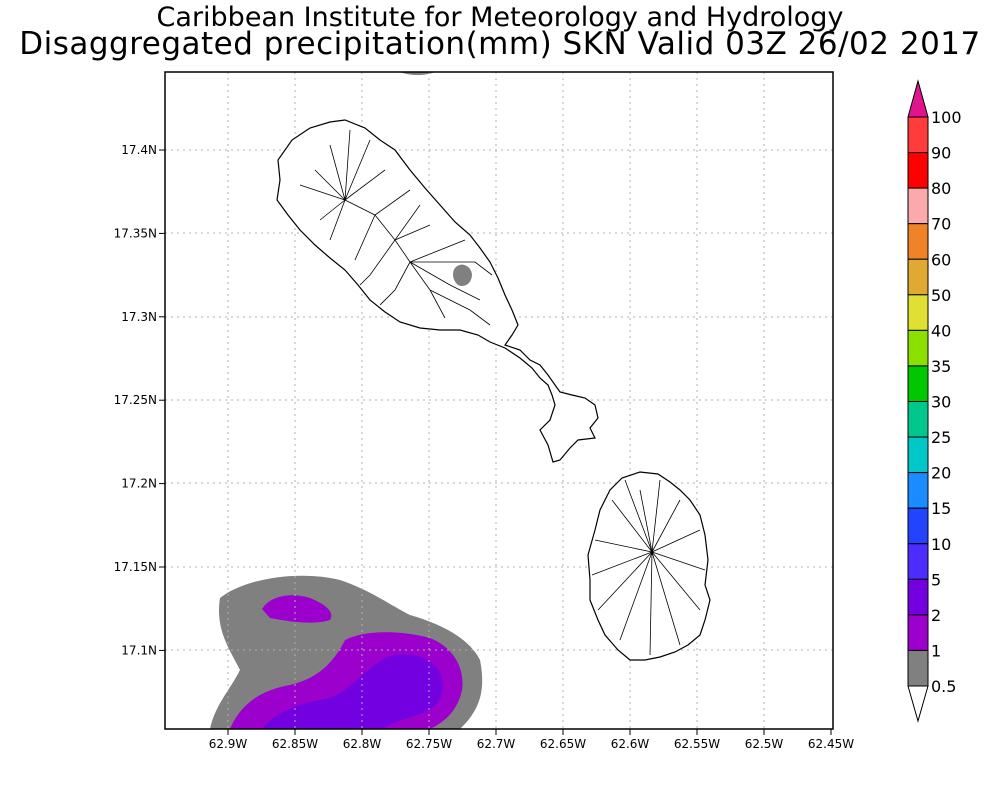 The width and height of the screenshot is (1000, 800). I want to click on colorbar-label: 15, so click(941, 508).